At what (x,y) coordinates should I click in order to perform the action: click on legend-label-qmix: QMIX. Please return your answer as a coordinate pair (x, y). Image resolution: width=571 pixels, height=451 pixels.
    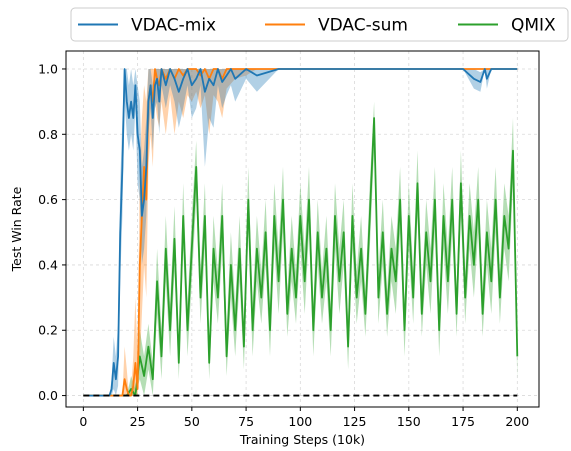
    Looking at the image, I should click on (533, 26).